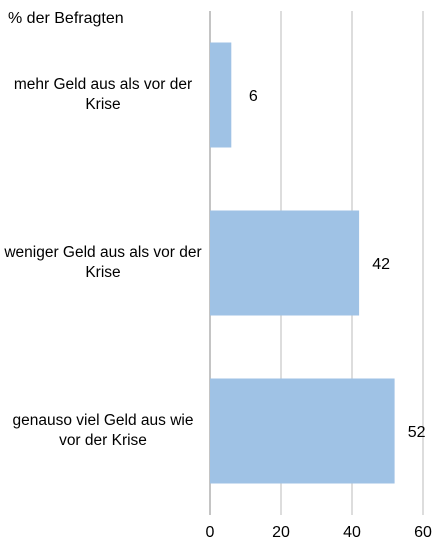 The width and height of the screenshot is (437, 546). What do you see at coordinates (253, 96) in the screenshot?
I see `value-label: 6` at bounding box center [253, 96].